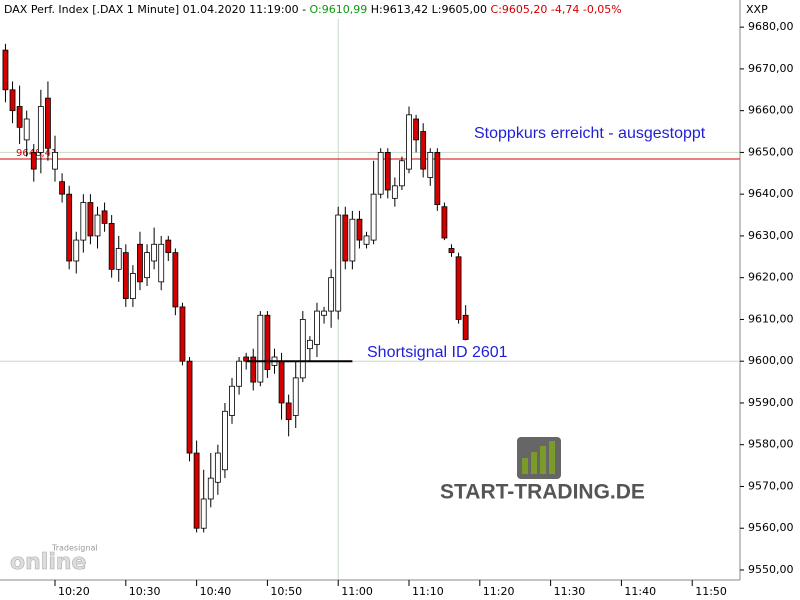  I want to click on y-axis-area, so click(770, 300).